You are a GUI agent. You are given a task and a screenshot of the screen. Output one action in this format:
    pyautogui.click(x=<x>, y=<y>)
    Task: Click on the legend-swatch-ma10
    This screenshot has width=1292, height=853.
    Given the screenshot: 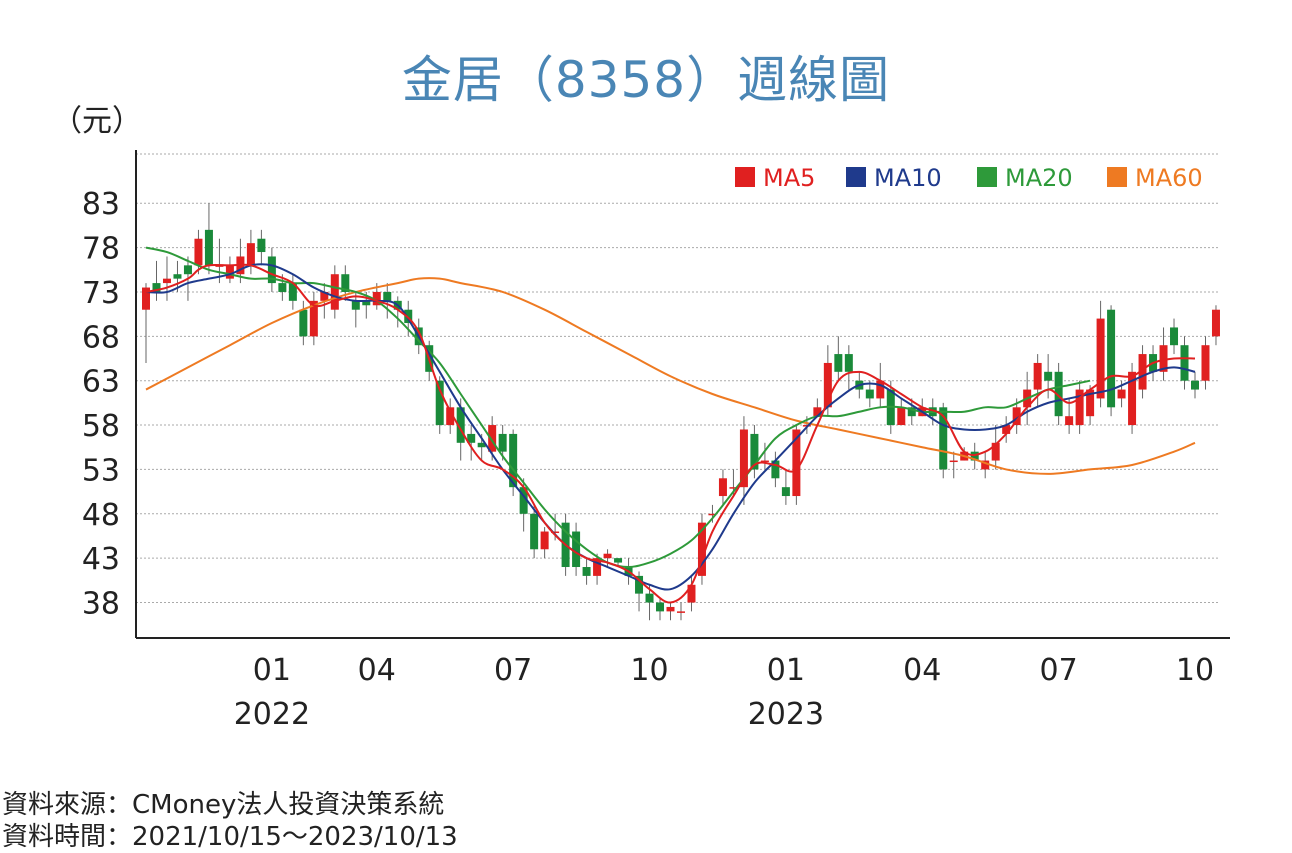 What is the action you would take?
    pyautogui.click(x=856, y=177)
    